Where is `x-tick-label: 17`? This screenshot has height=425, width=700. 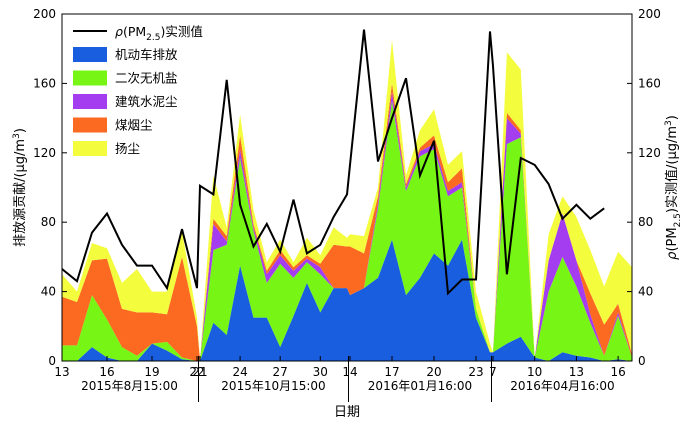 x-tick-label: 17 is located at coordinates (391, 372).